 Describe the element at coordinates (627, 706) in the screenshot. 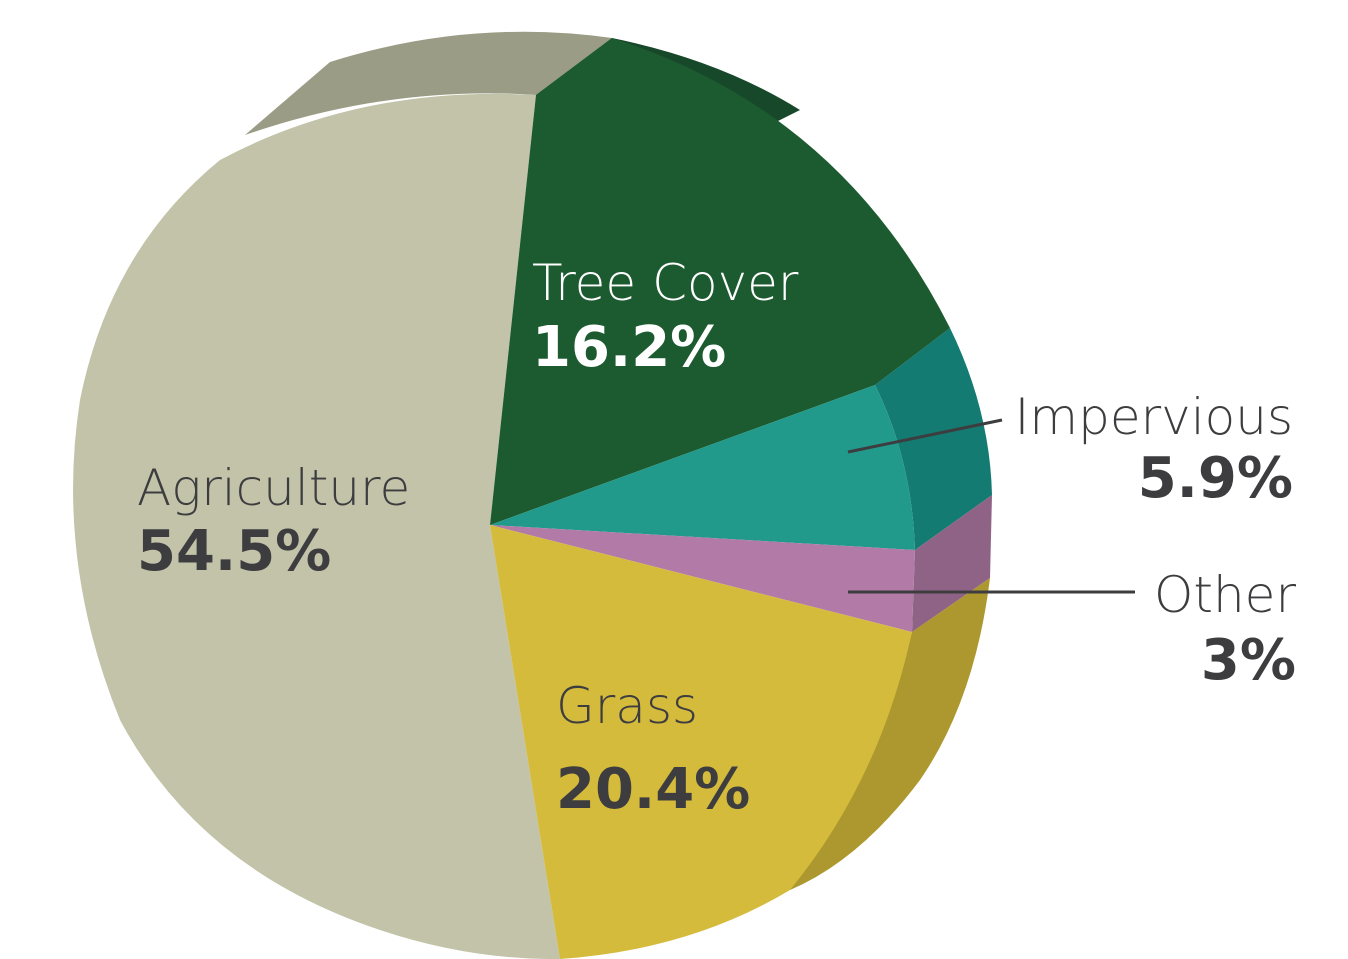

I see `label-grass: Grass` at that location.